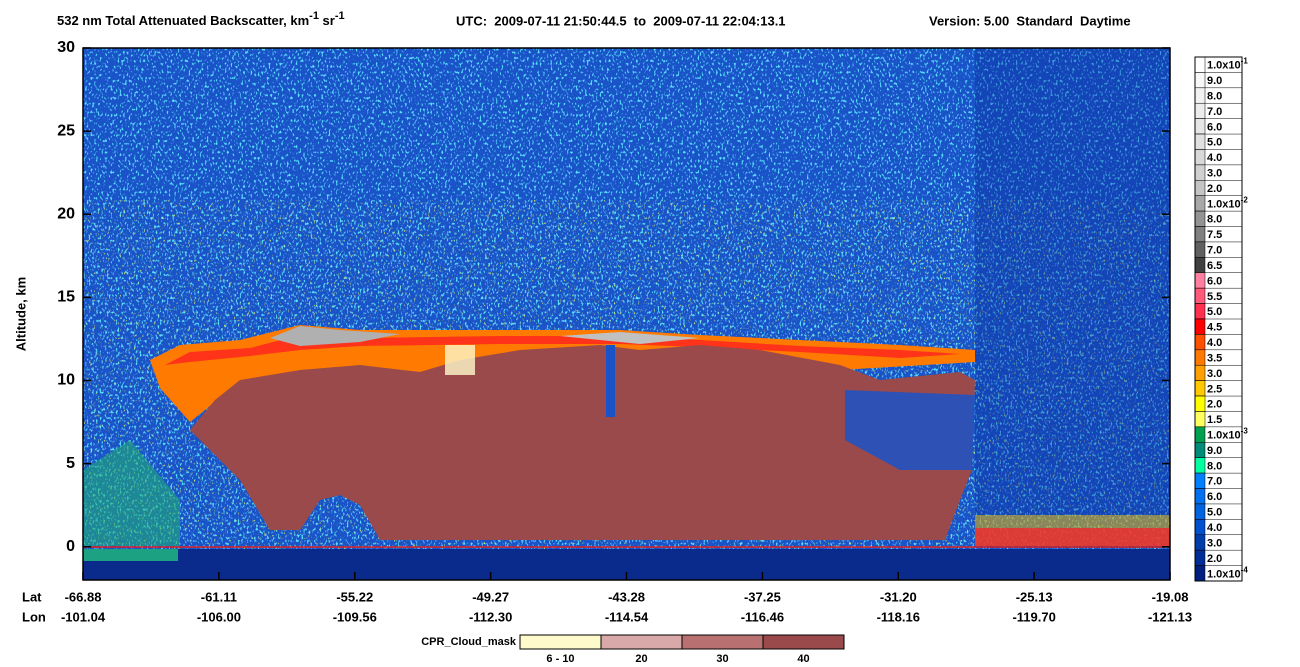  Describe the element at coordinates (34, 616) in the screenshot. I see `lon-label: Lon` at that location.